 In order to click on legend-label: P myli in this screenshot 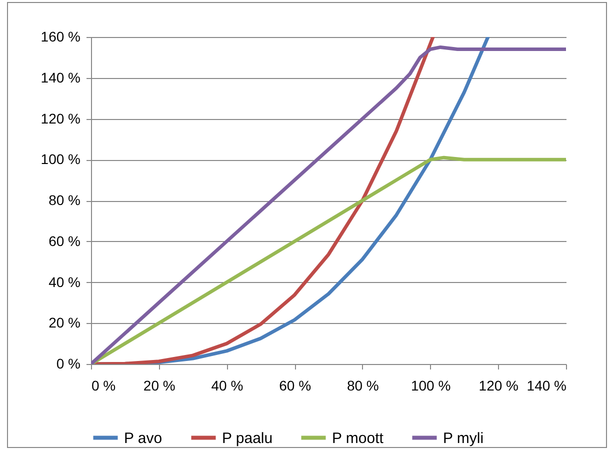, I will do `click(463, 438)`.